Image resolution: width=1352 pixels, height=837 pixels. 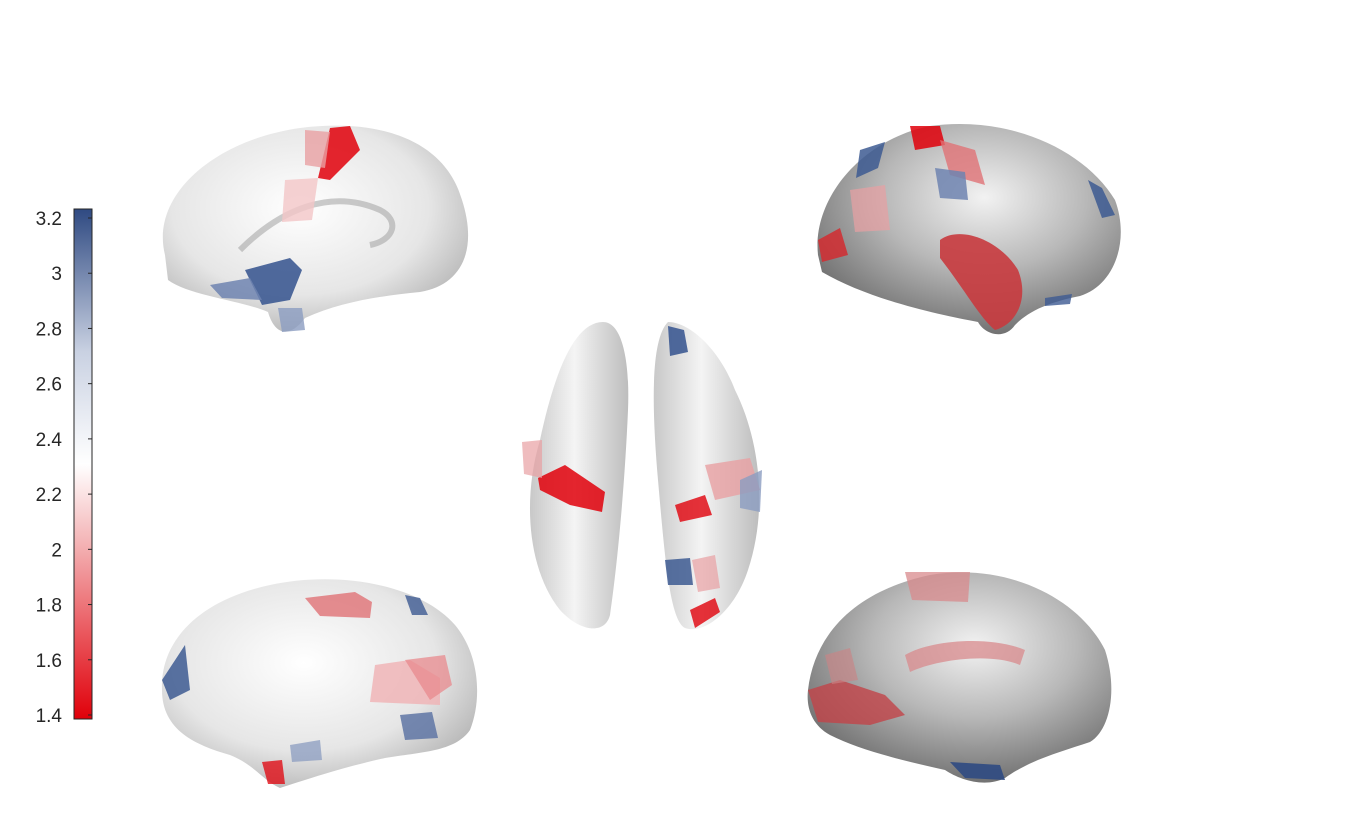 What do you see at coordinates (49, 606) in the screenshot?
I see `colorbar-tick-label: 1.8` at bounding box center [49, 606].